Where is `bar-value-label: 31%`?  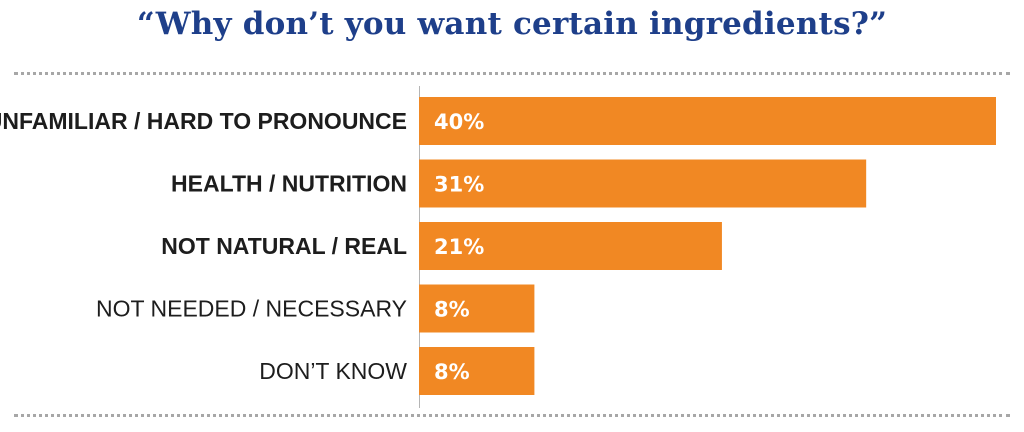
bar-value-label: 31% is located at coordinates (459, 185).